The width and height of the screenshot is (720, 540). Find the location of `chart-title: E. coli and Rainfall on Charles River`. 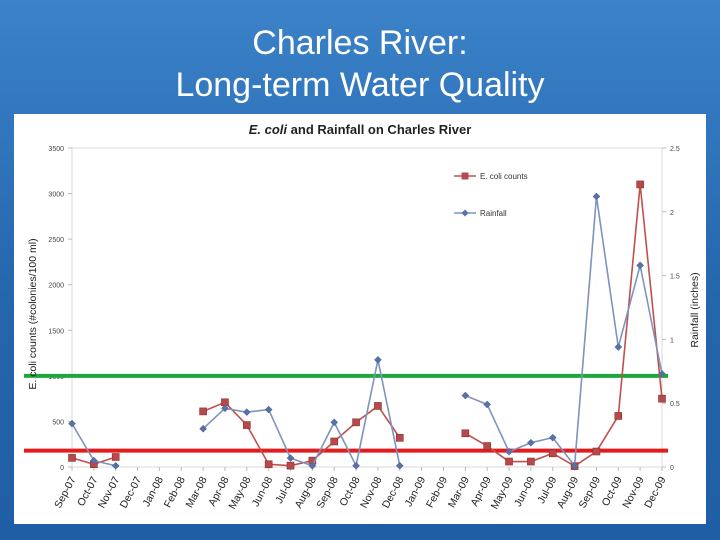

chart-title: E. coli and Rainfall on Charles River is located at coordinates (360, 129).